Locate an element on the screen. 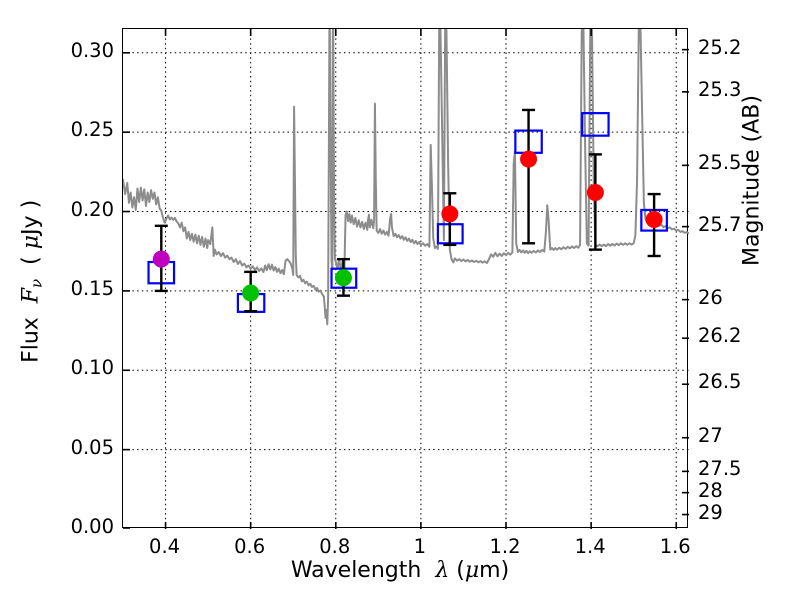 The width and height of the screenshot is (800, 600). y-axis-title-left: Flux Fν ( μJy ) is located at coordinates (32, 281).